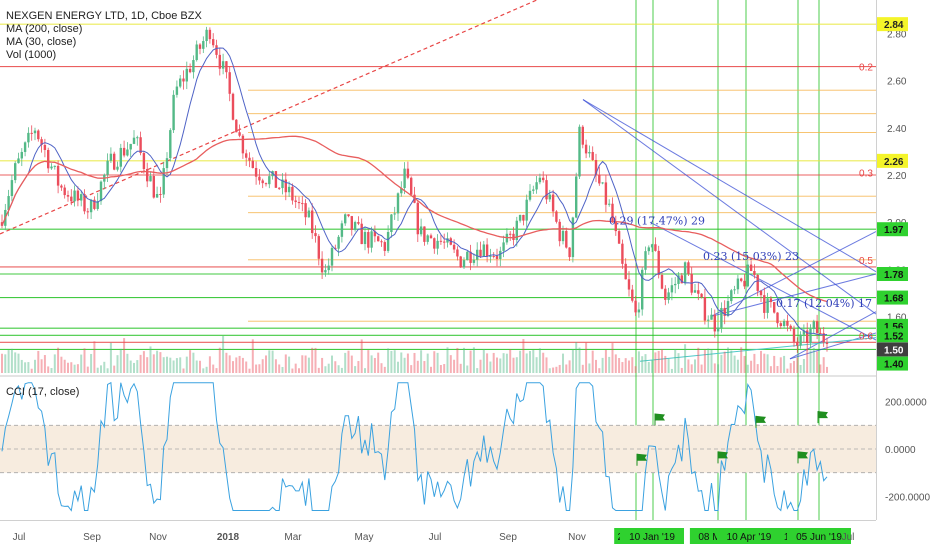 The height and width of the screenshot is (550, 932). Describe the element at coordinates (897, 317) in the screenshot. I see `price-tick-6: 1.60` at that location.